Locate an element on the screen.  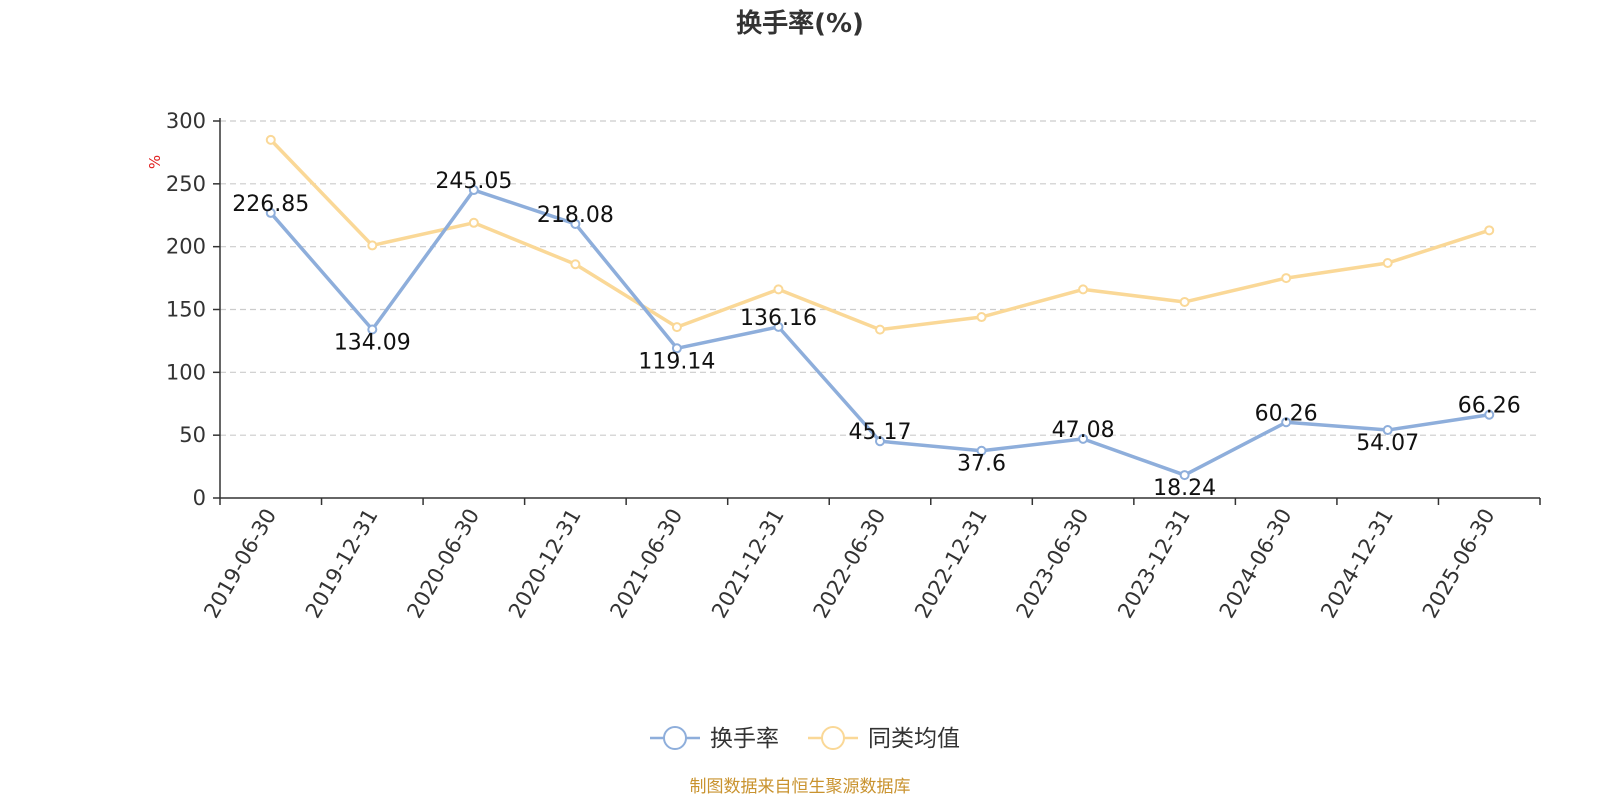
x-tick-label: 2020-12-31 is located at coordinates (545, 564).